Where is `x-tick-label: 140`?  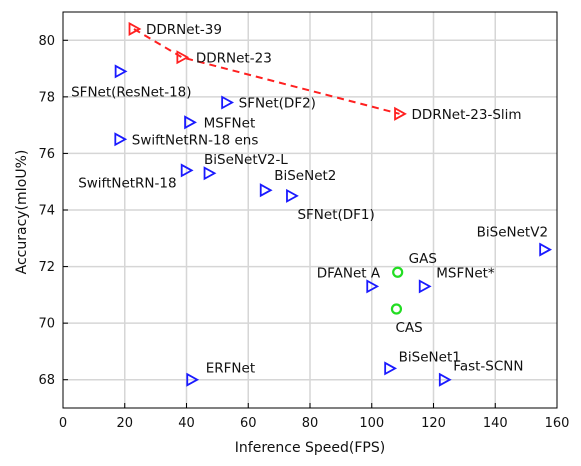
x-tick-label: 140 is located at coordinates (495, 423).